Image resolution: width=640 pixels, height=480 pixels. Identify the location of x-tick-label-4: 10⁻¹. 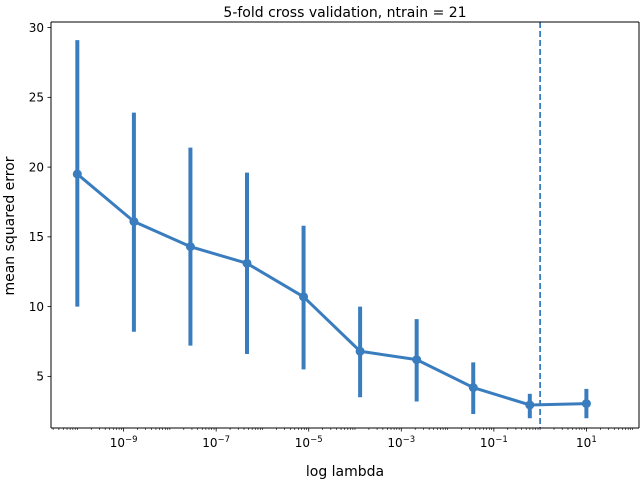
(494, 442).